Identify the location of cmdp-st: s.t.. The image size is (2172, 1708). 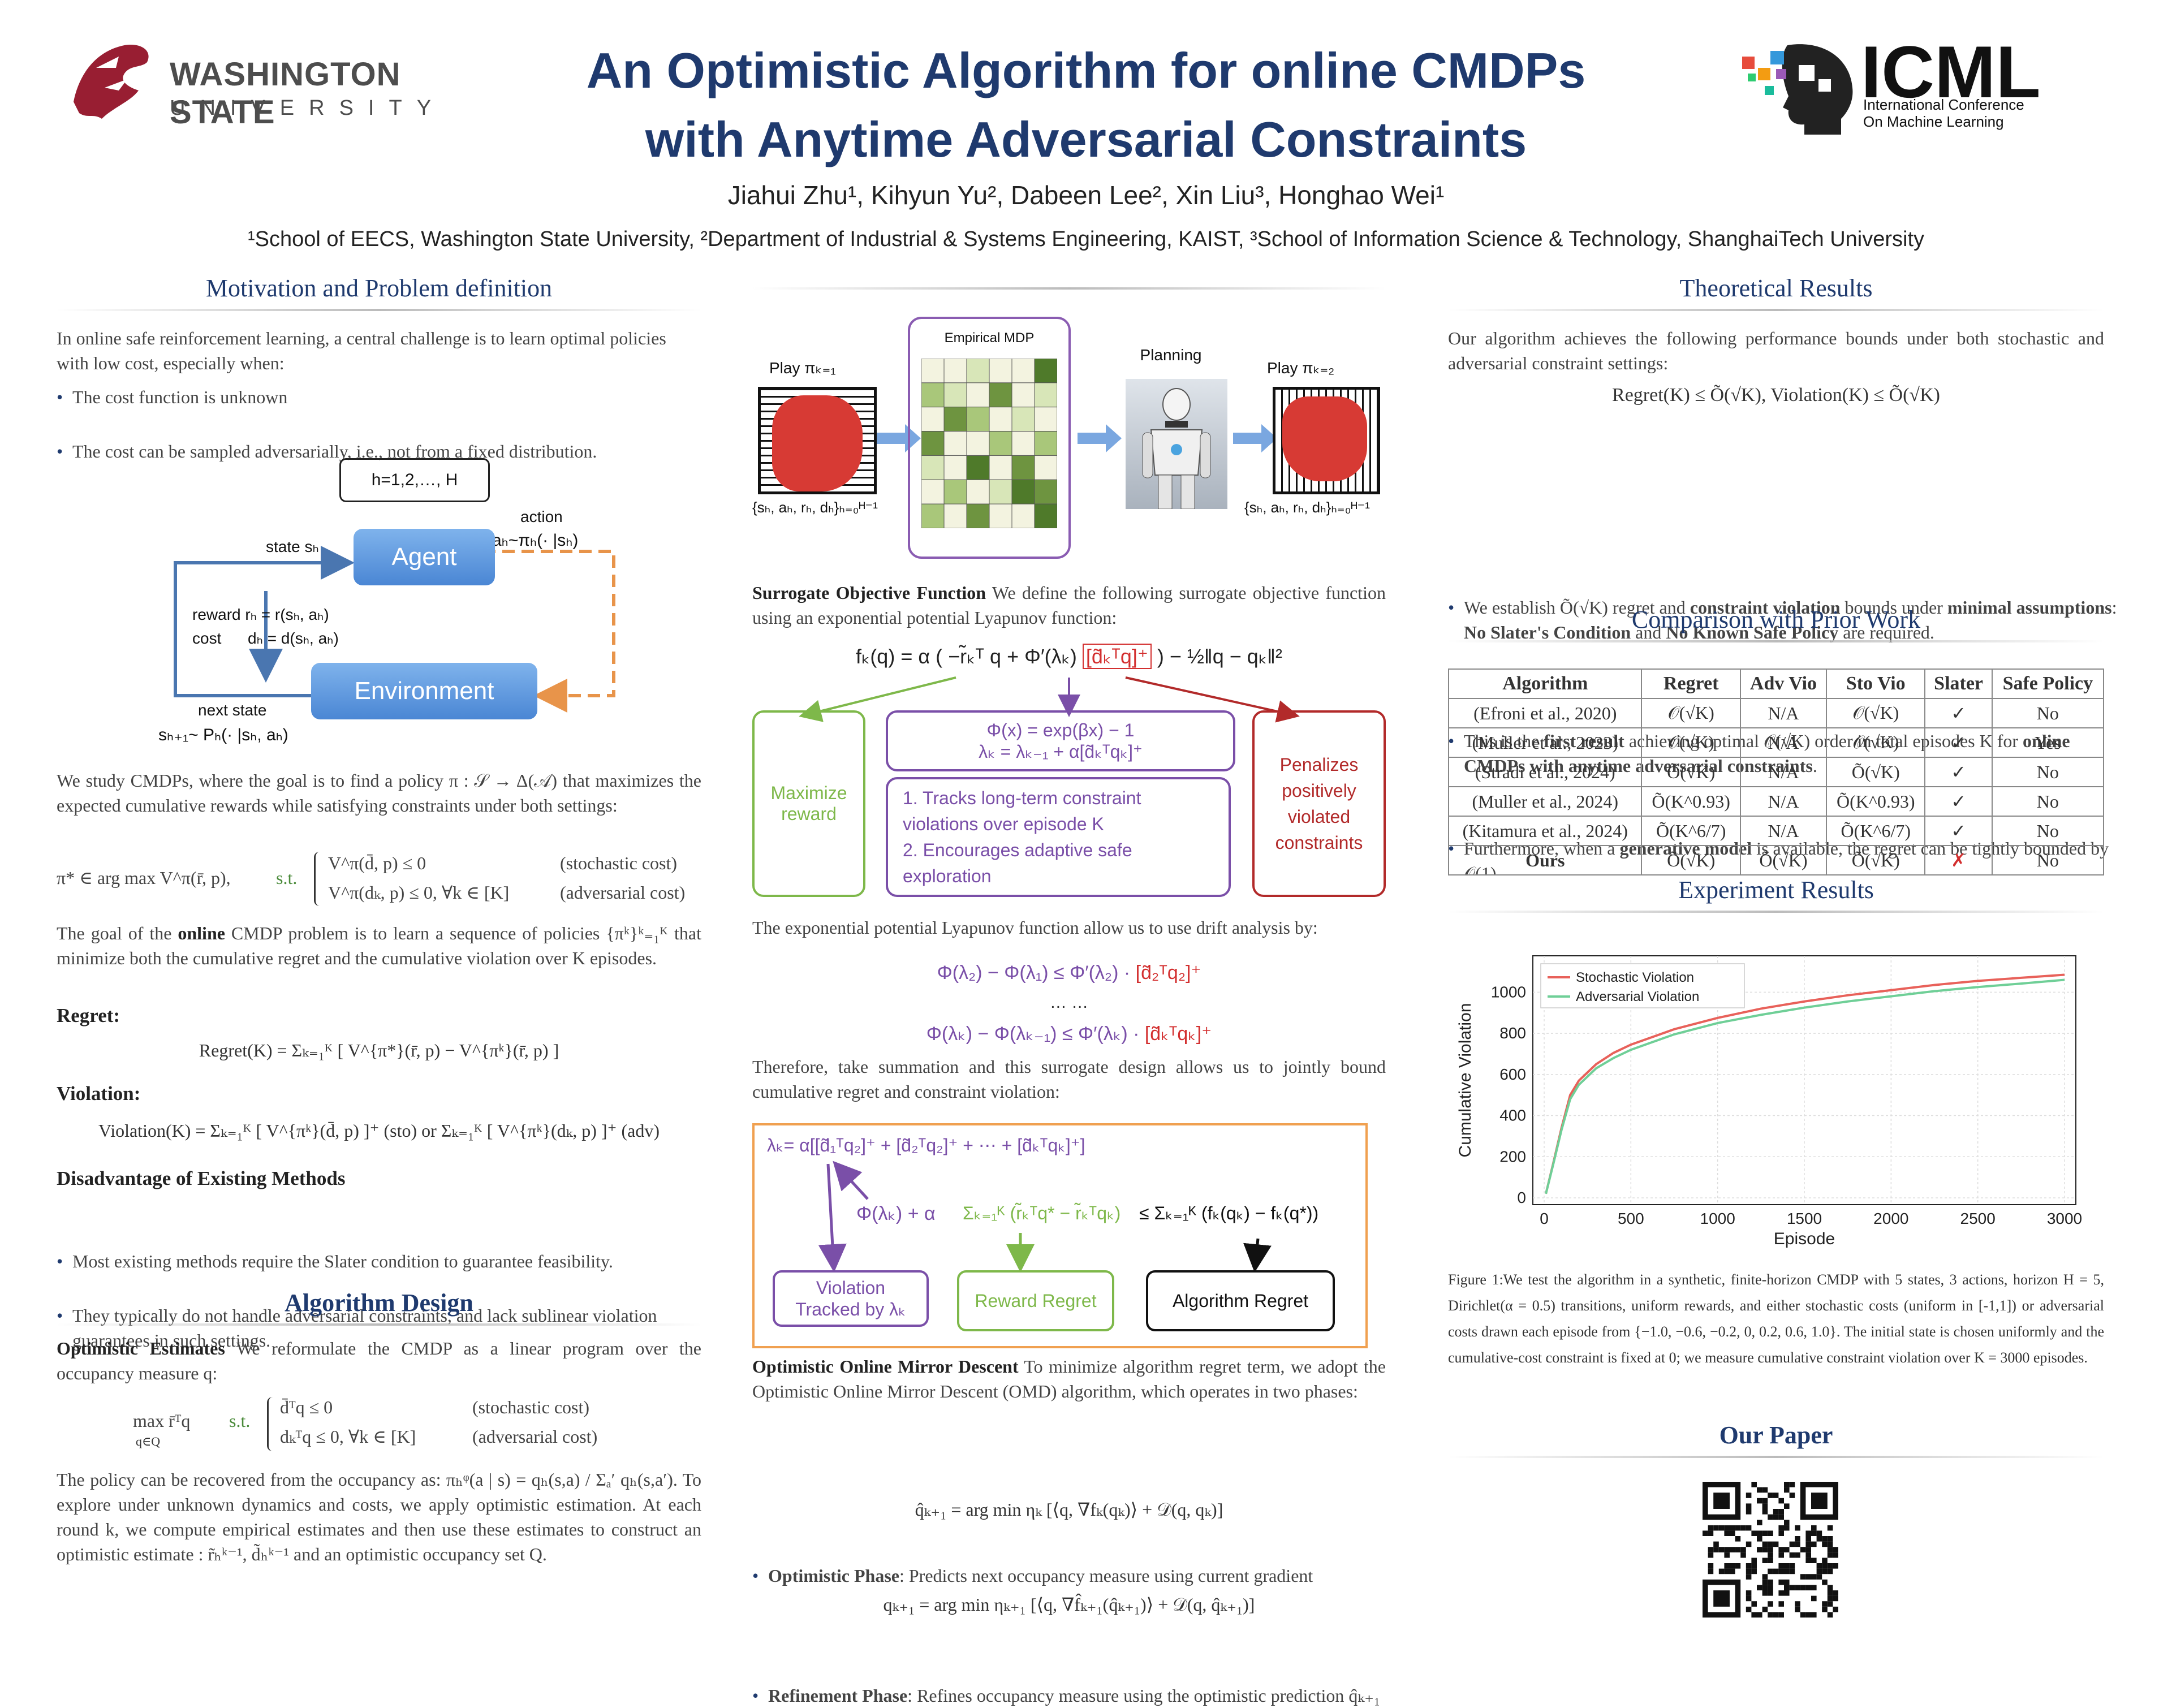
(287, 878).